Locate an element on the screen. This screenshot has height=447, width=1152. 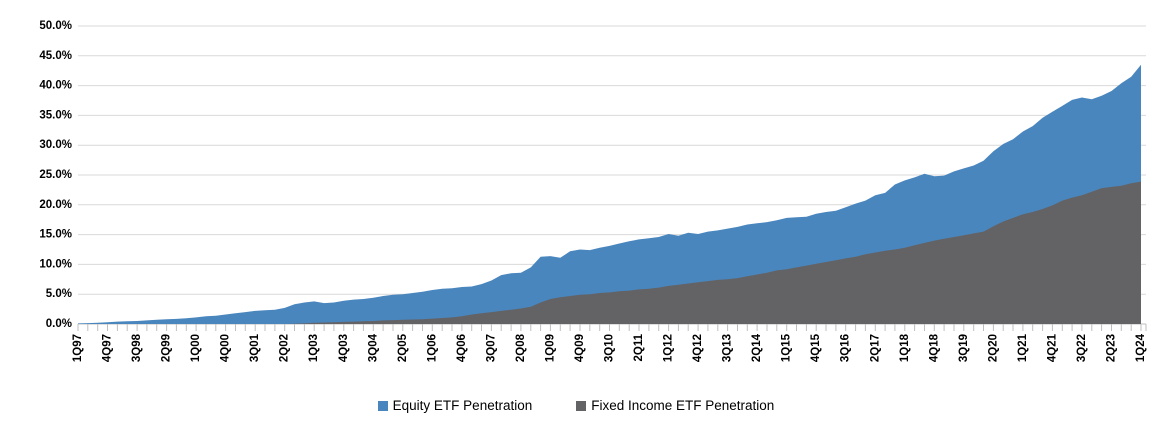
x-axis-tick-label: 1Q03 is located at coordinates (314, 348).